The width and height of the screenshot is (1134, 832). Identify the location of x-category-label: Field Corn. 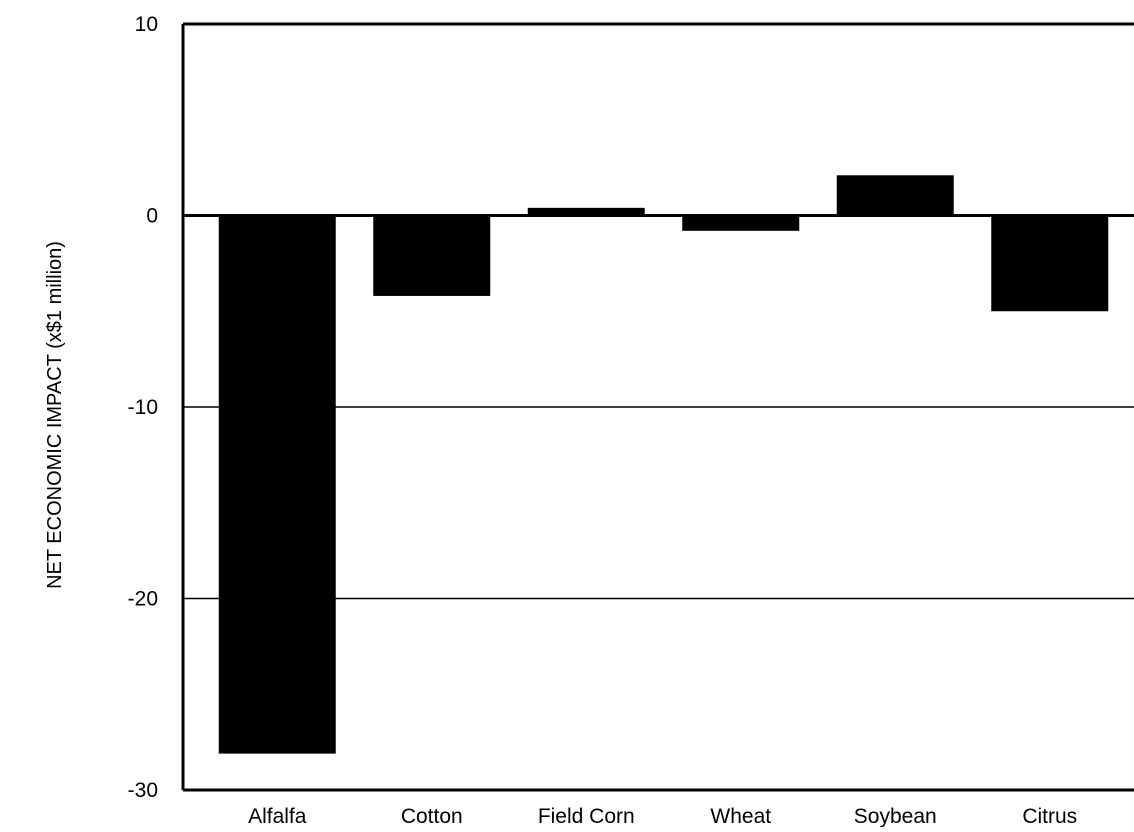
(586, 816).